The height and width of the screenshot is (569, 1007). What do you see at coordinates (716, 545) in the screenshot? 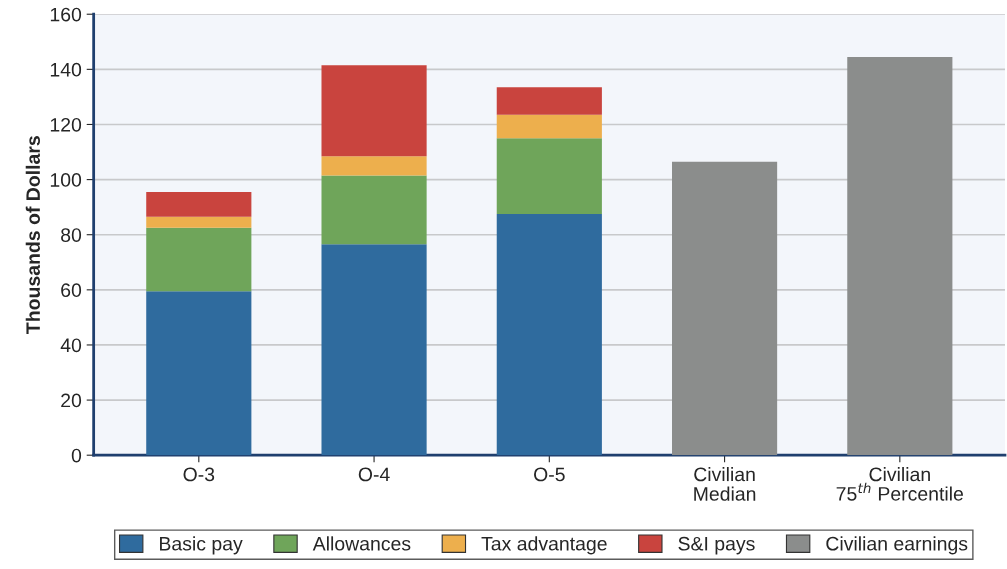
I see `legend-label: S&I pays` at bounding box center [716, 545].